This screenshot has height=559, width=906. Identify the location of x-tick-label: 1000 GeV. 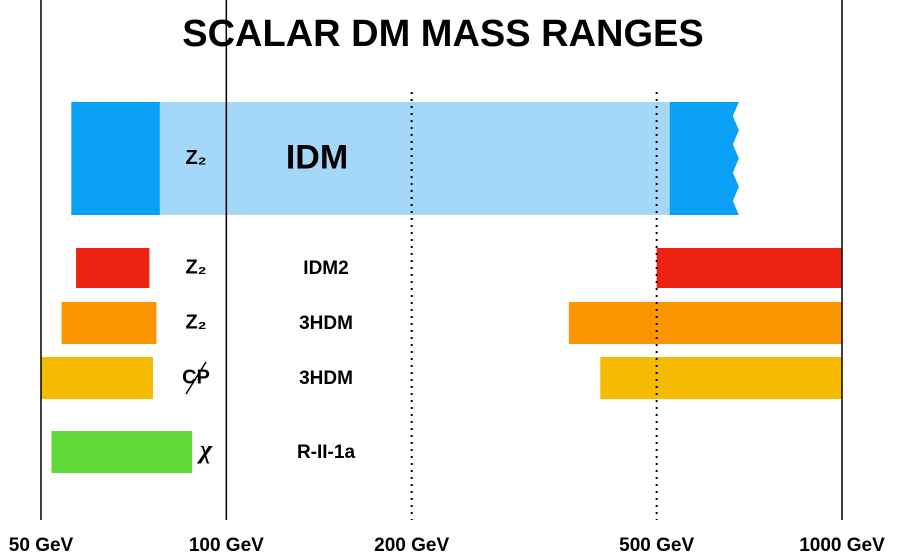
(842, 545).